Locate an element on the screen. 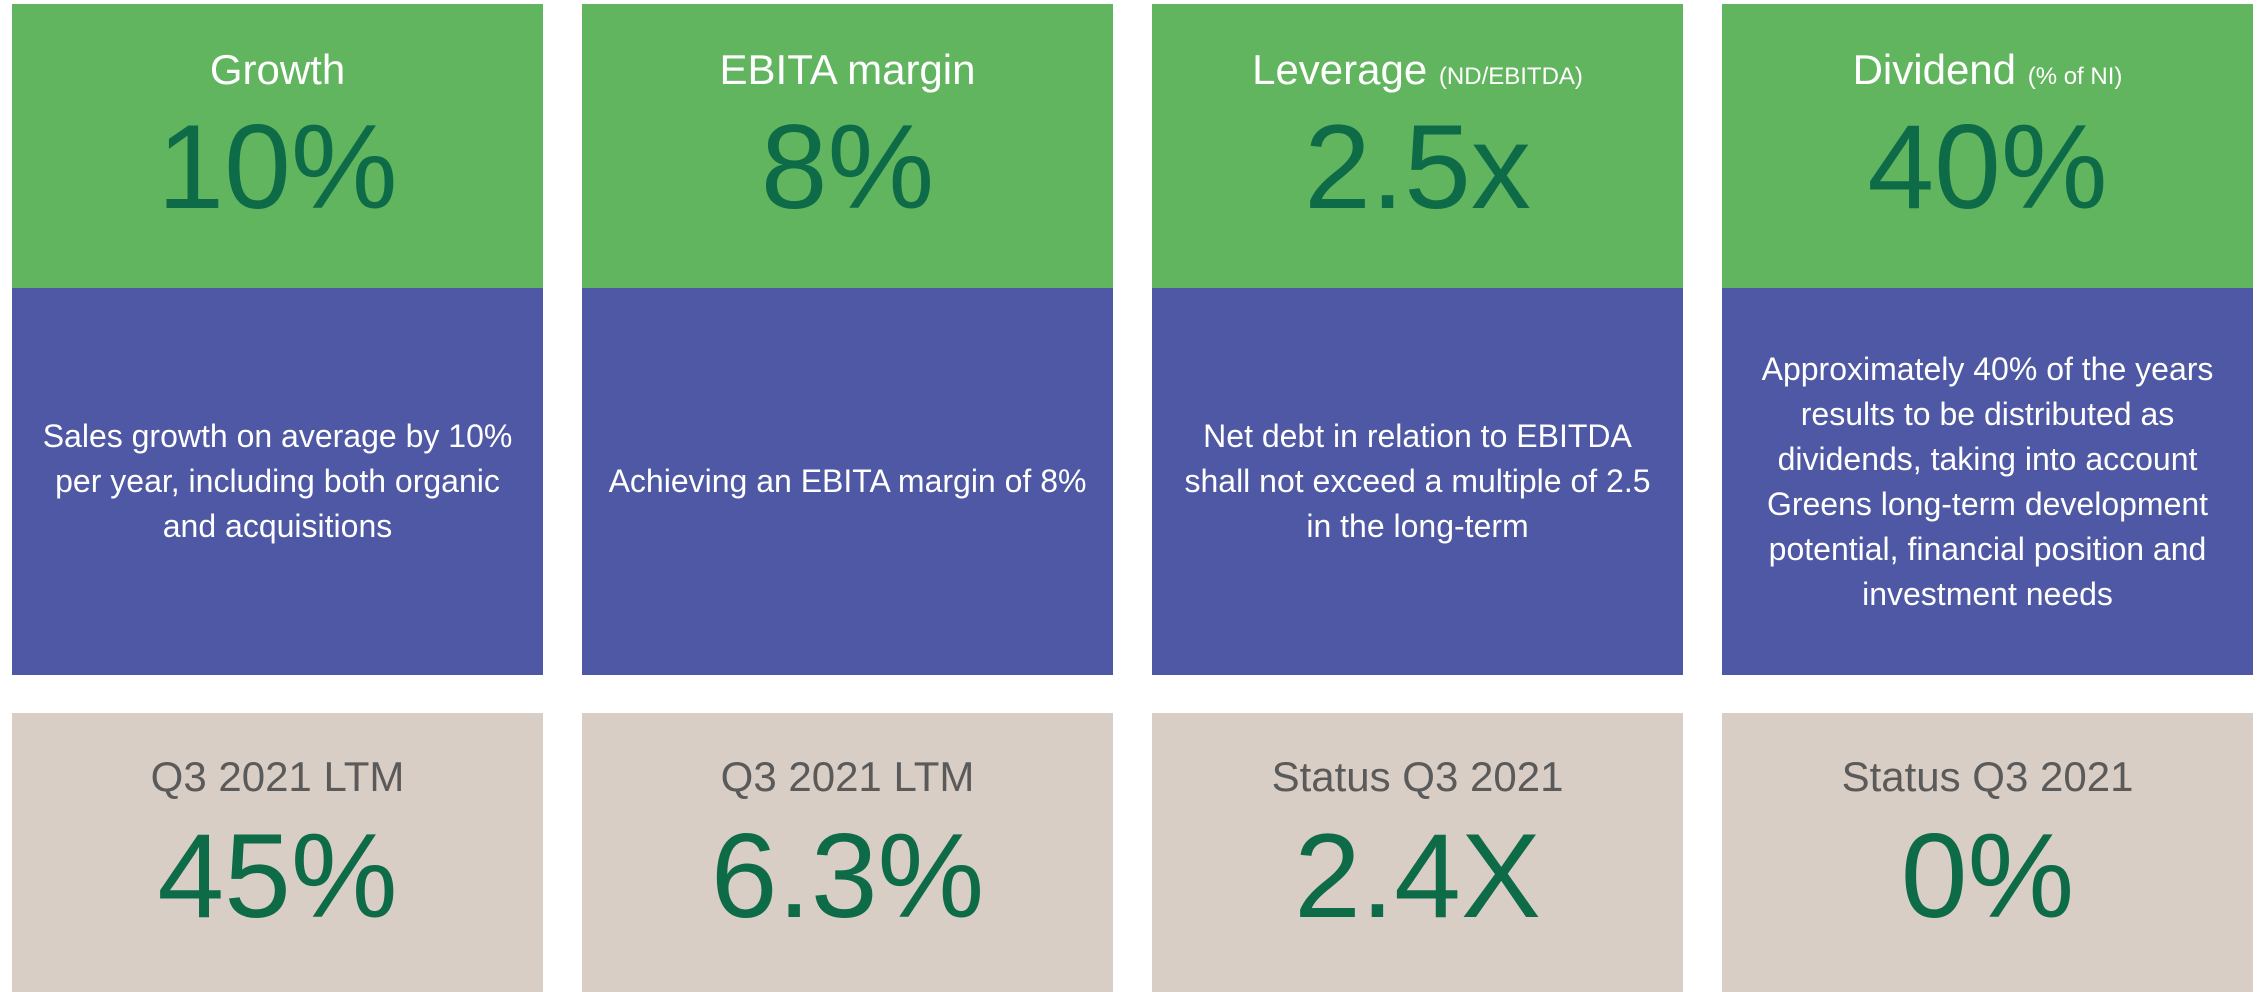 Image resolution: width=2257 pixels, height=992 pixels. status-panel: Status Q3 2021 0% is located at coordinates (1987, 852).